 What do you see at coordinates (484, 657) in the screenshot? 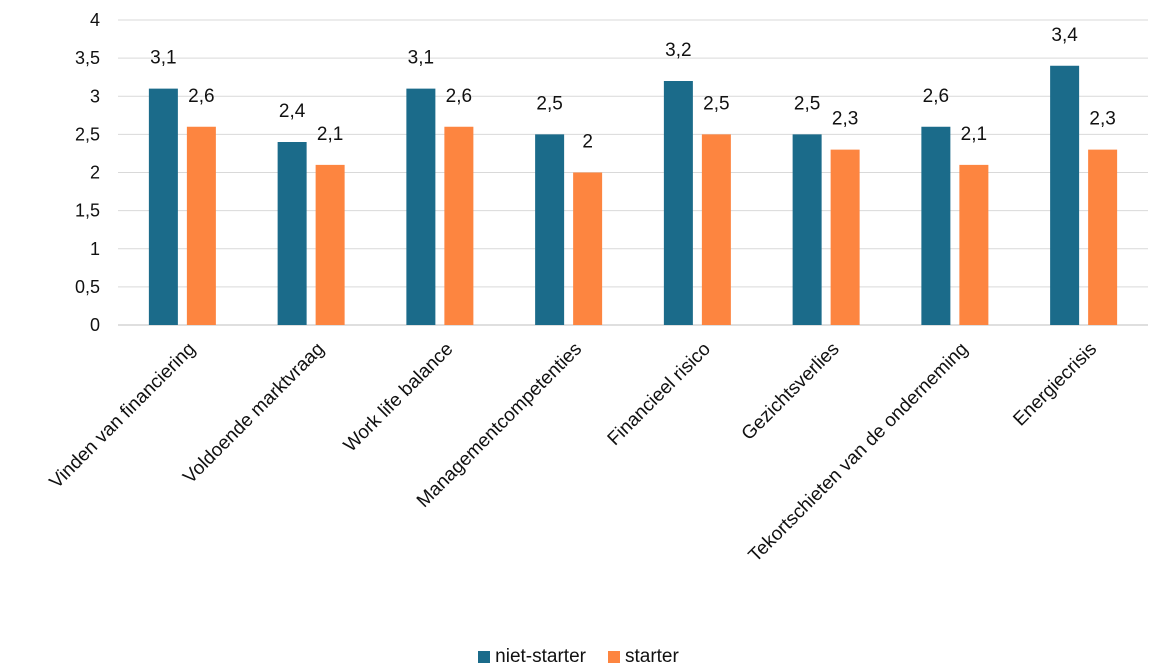
I see `legend-swatch-niet-starter` at bounding box center [484, 657].